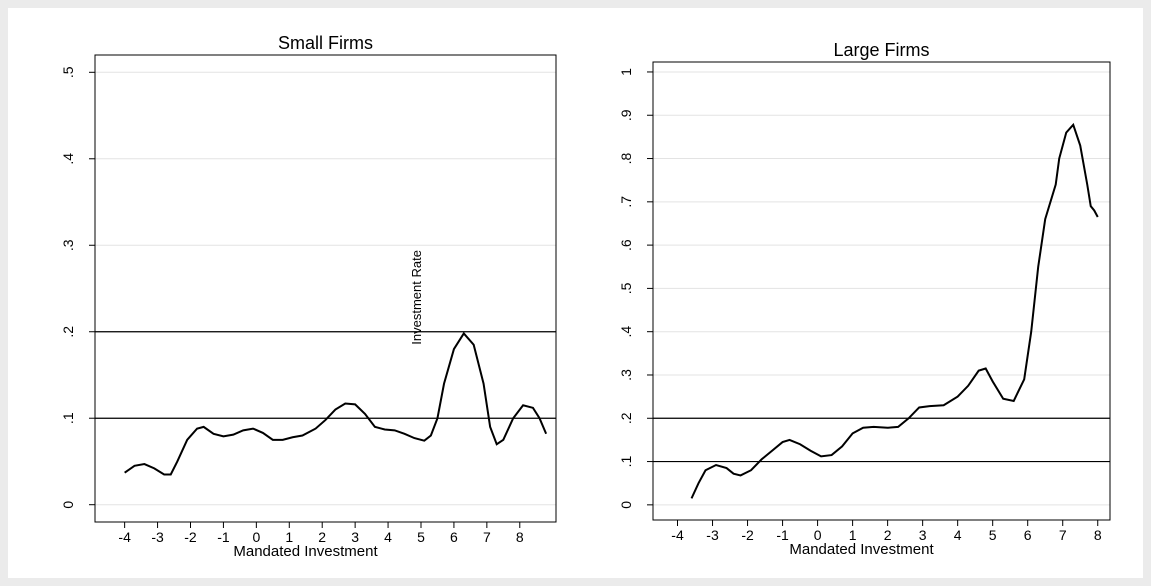  I want to click on chart-title: Large Firms, so click(881, 50).